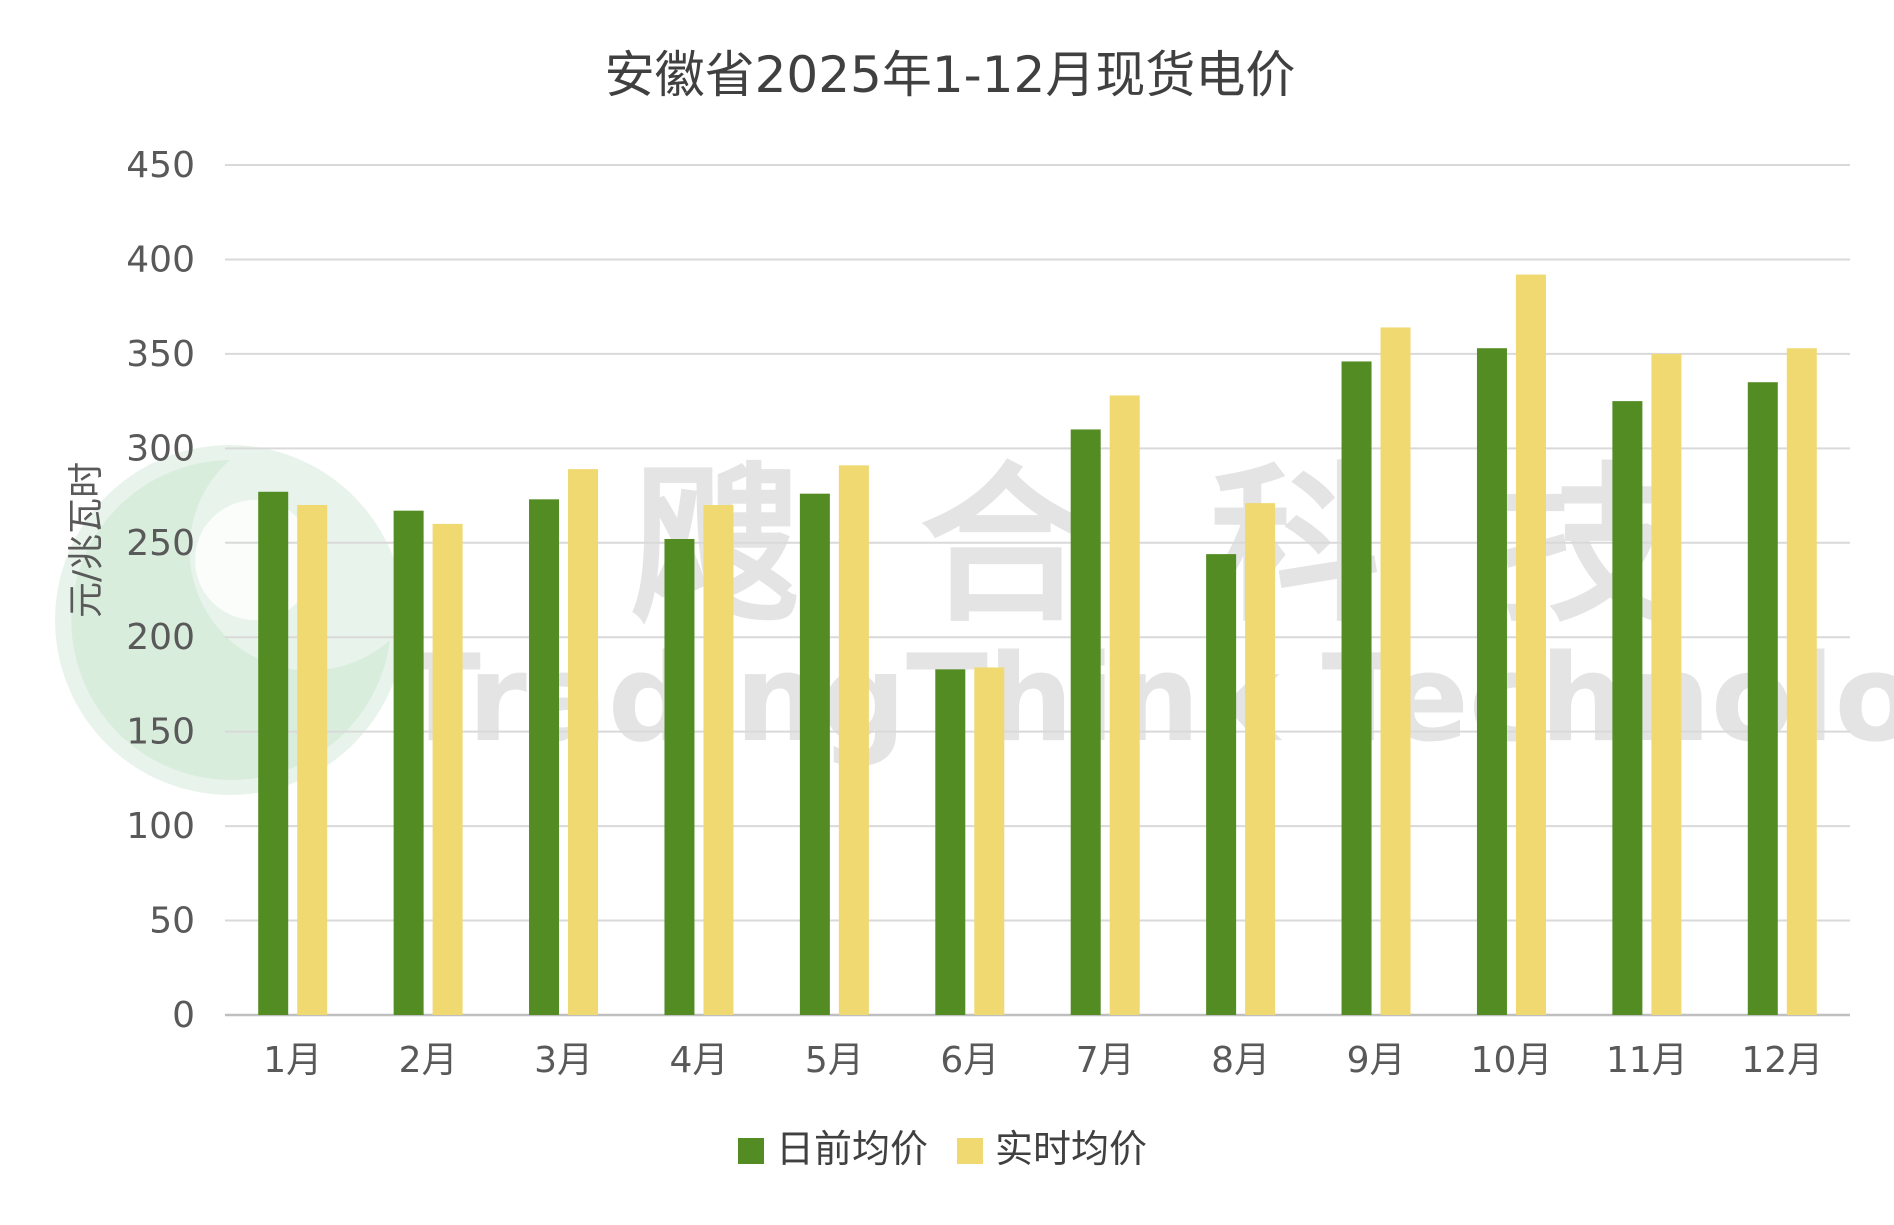 This screenshot has width=1894, height=1225. Describe the element at coordinates (230, 620) in the screenshot. I see `watermark-logo-icon` at that location.